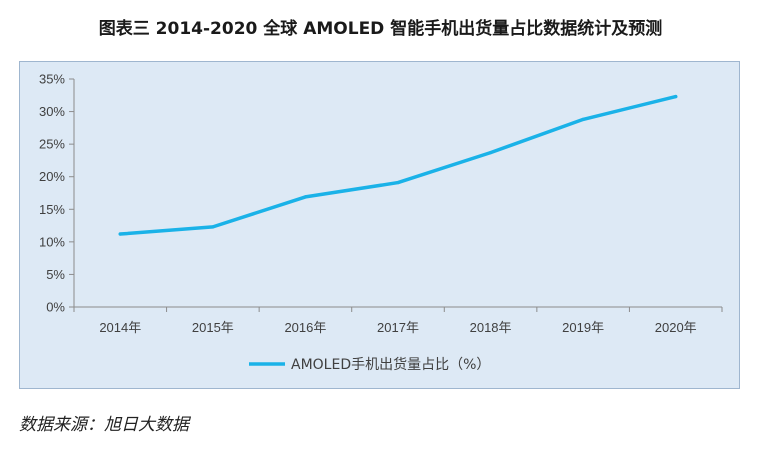  What do you see at coordinates (52, 79) in the screenshot?
I see `y-tick-label: 35%` at bounding box center [52, 79].